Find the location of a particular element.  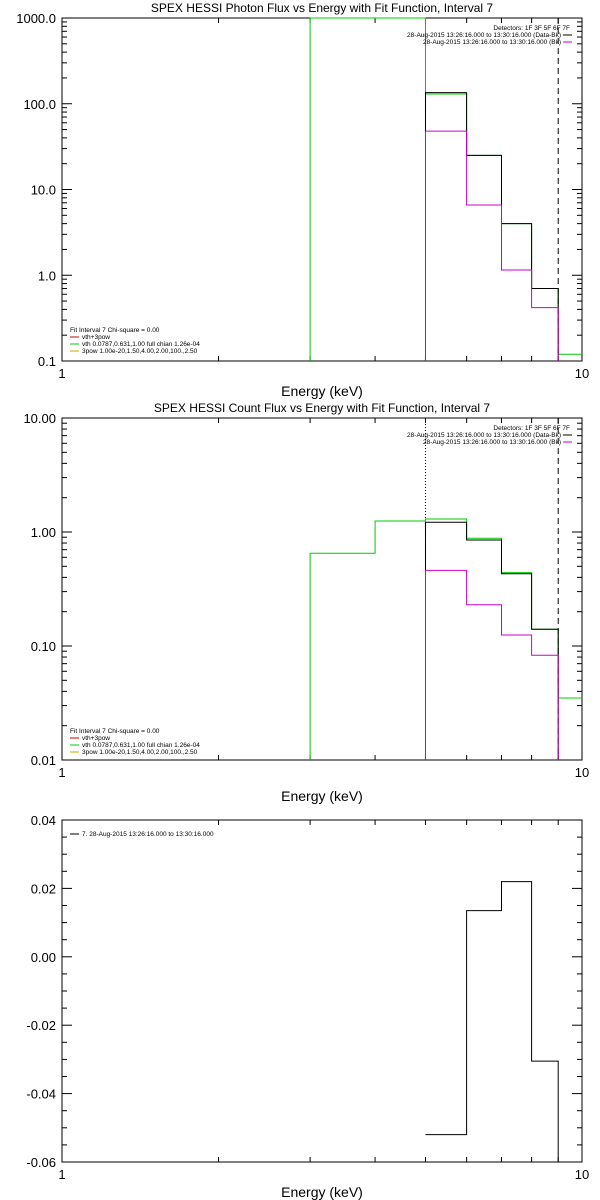

y-tick-label: 10.00 is located at coordinates (39, 418).